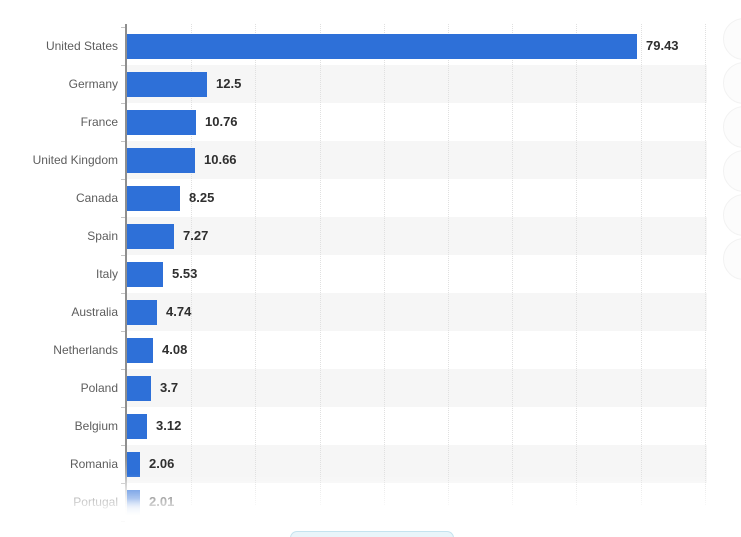 This screenshot has width=741, height=537. I want to click on category-label: Belgium, so click(96, 426).